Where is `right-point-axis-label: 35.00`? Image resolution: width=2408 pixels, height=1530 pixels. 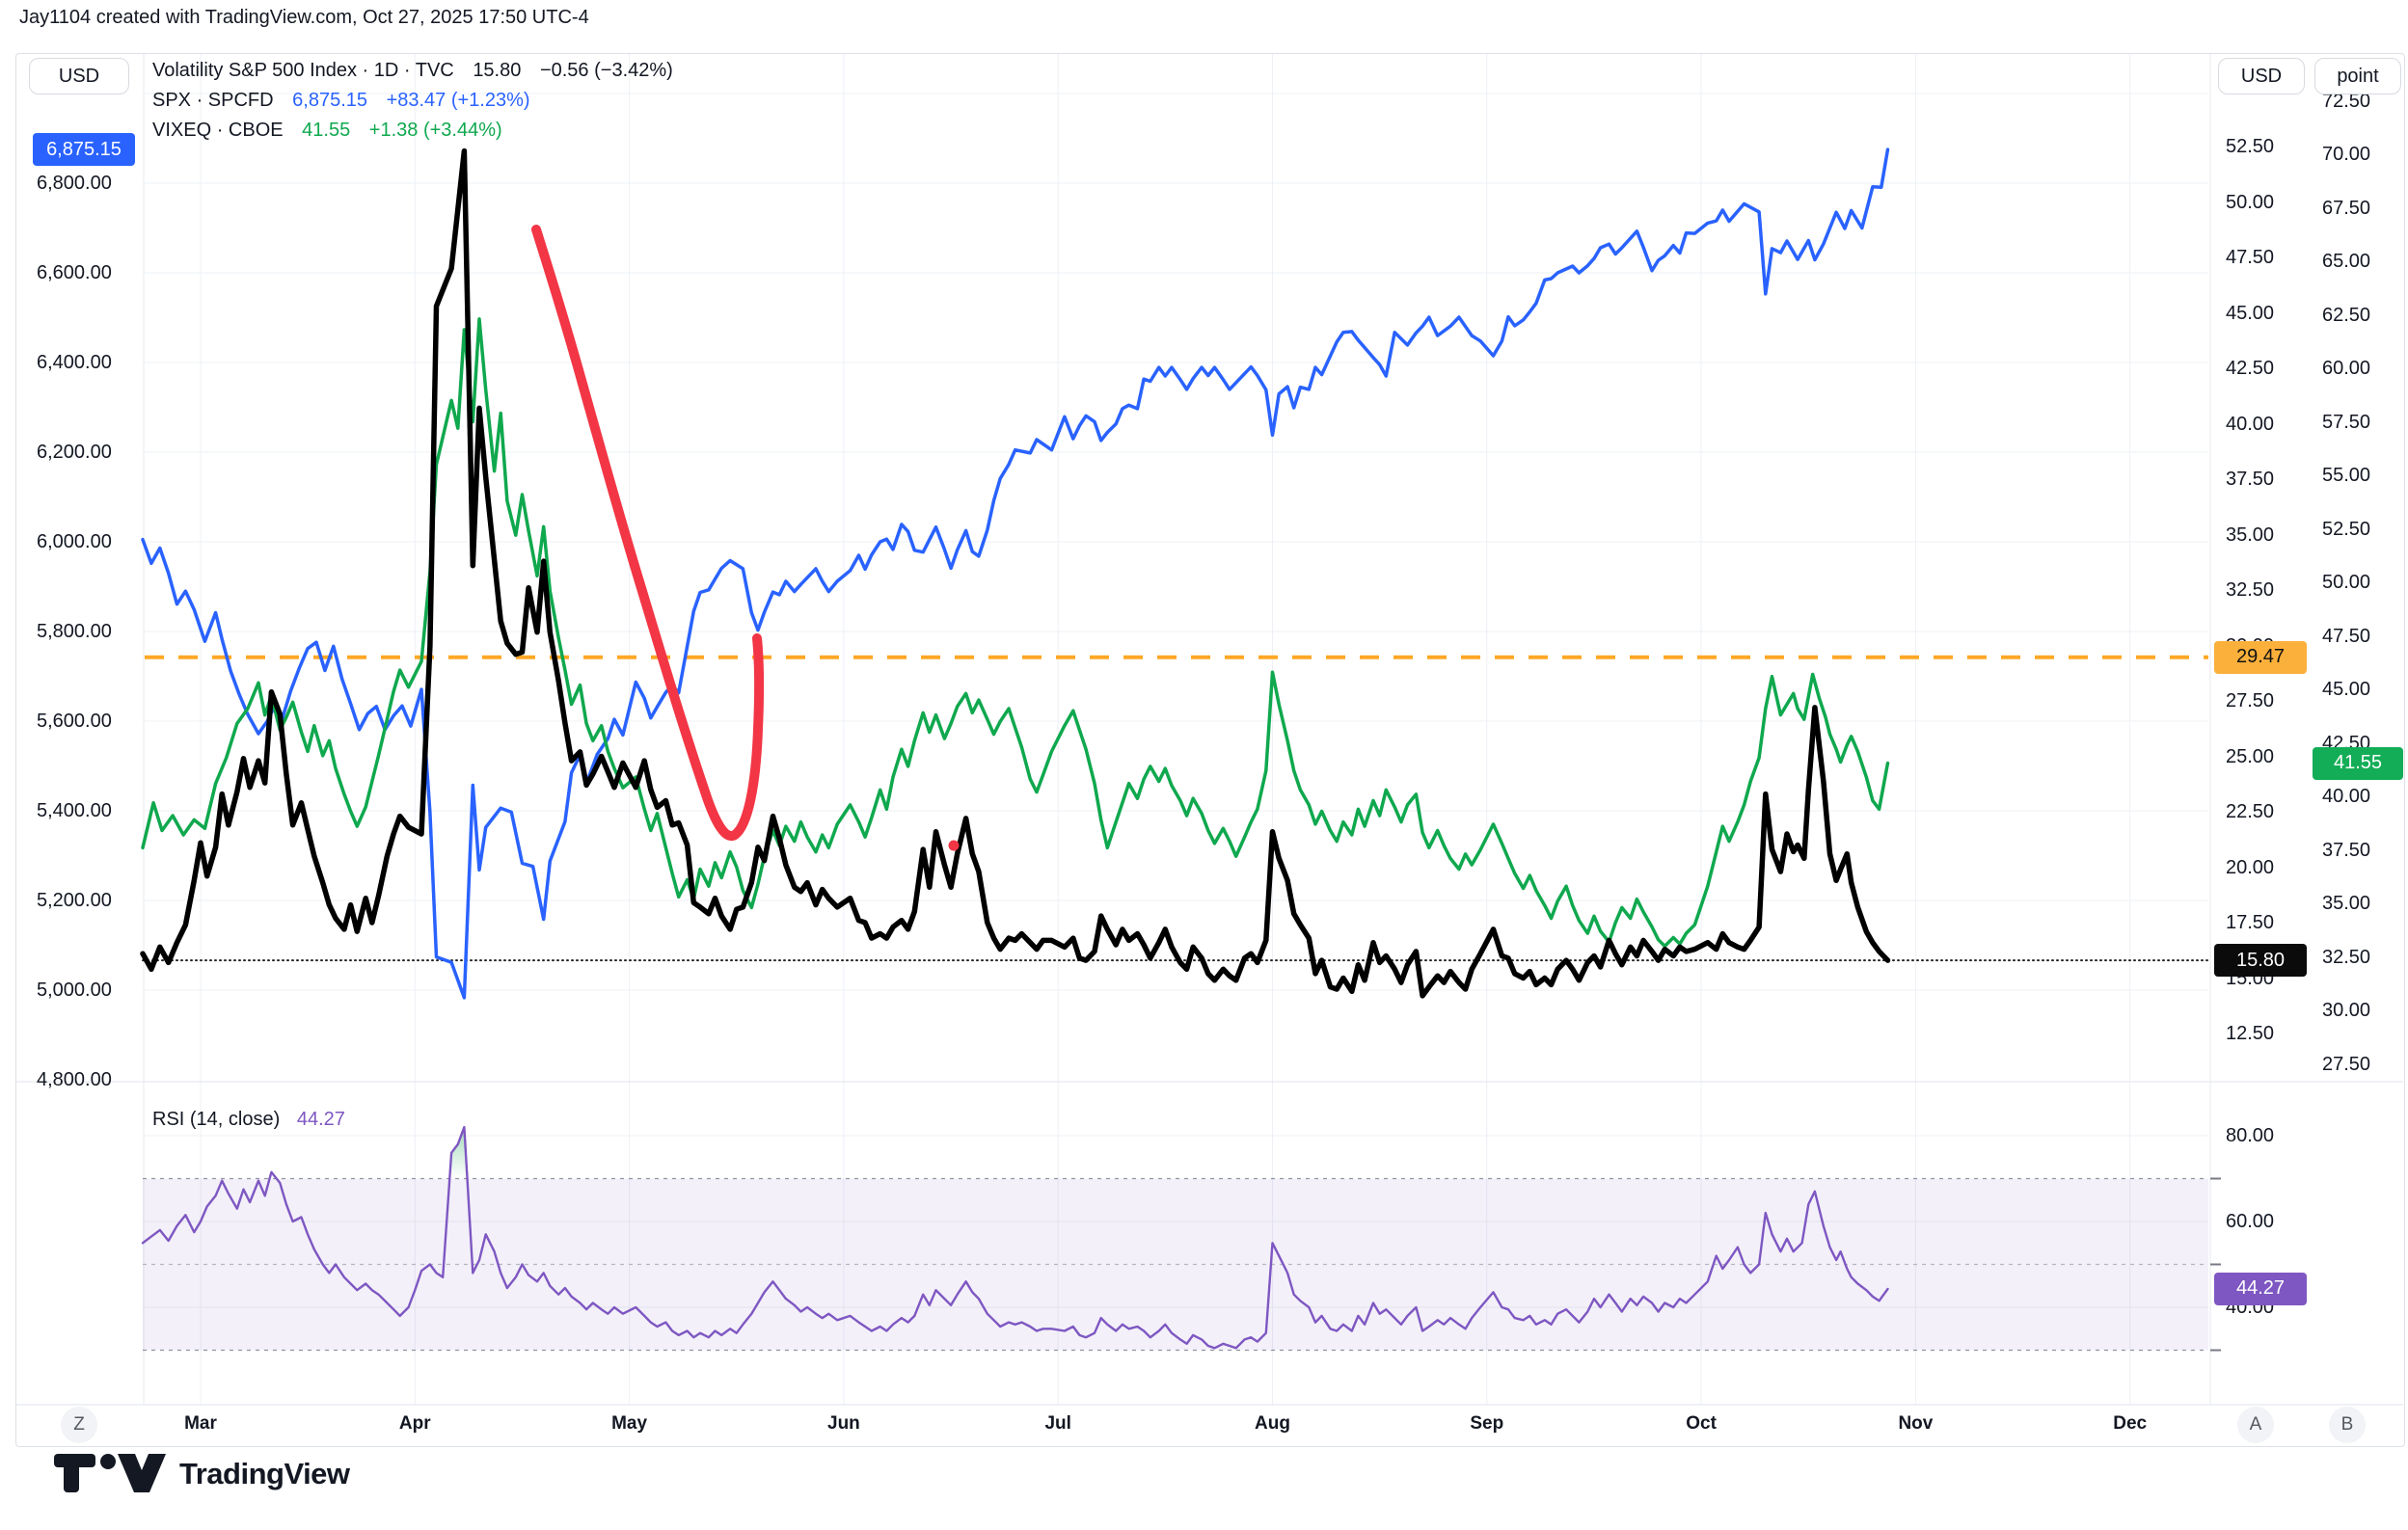
right-point-axis-label: 35.00 is located at coordinates (2347, 904).